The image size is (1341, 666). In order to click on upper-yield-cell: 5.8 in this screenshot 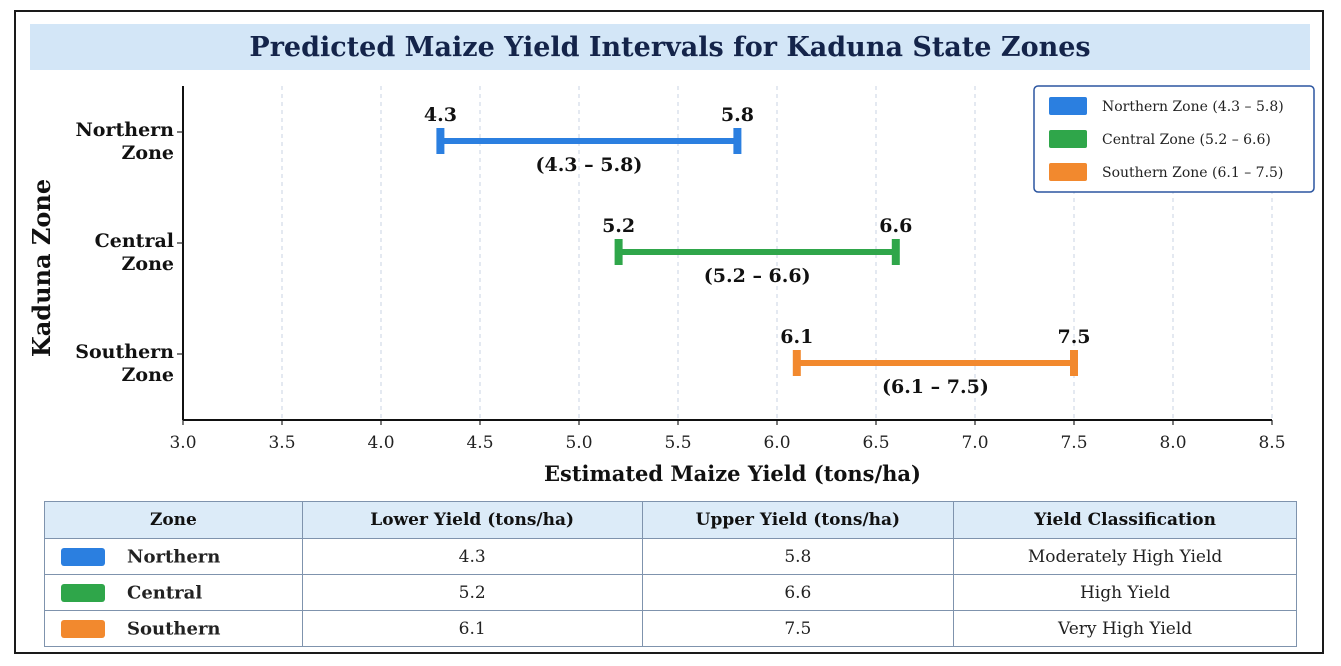, I will do `click(798, 556)`.